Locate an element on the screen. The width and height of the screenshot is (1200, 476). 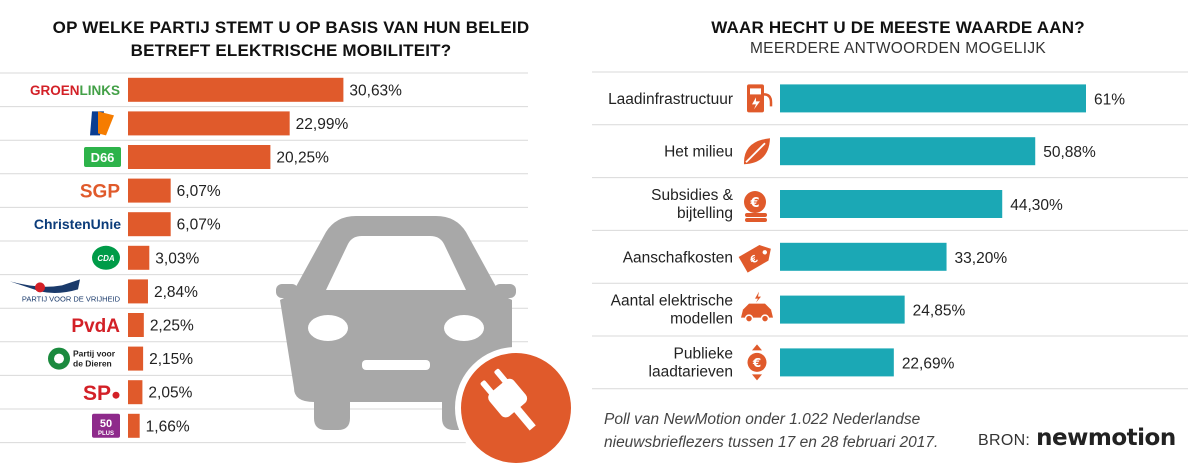
value-label-vvd: 22,99% is located at coordinates (322, 124).